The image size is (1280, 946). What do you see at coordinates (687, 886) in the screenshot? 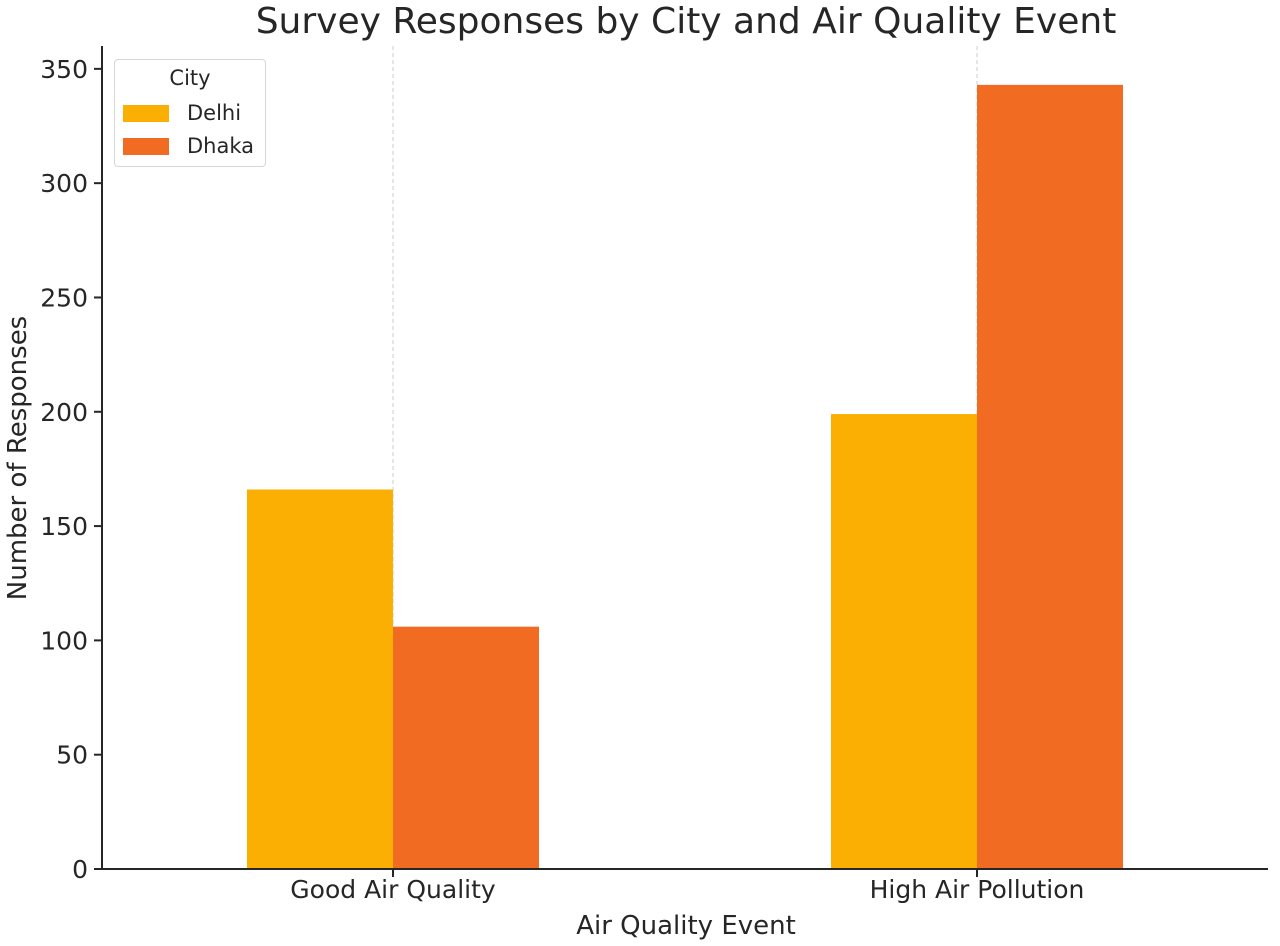
I see `x-ticks: Good Air Quality High Air Pollution` at bounding box center [687, 886].